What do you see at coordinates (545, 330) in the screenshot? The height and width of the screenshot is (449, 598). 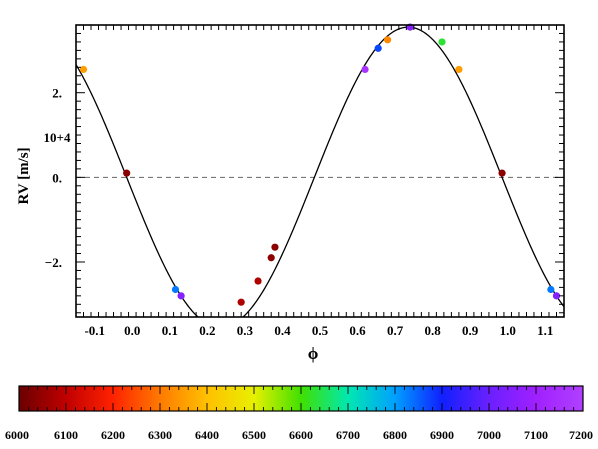 I see `x-tick-label: 1.1` at bounding box center [545, 330].